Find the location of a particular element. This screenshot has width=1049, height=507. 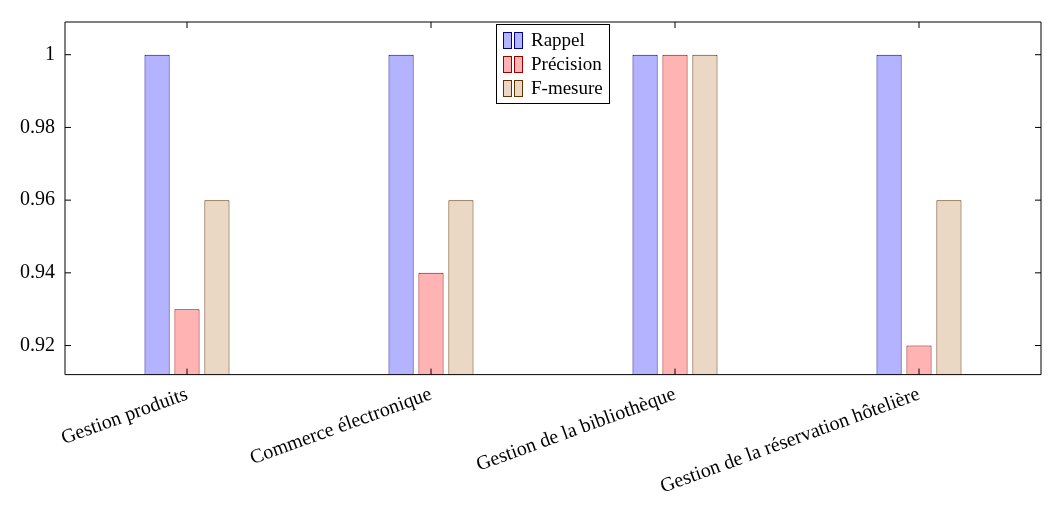

x-tick-label: Gestion produits is located at coordinates (124, 415).